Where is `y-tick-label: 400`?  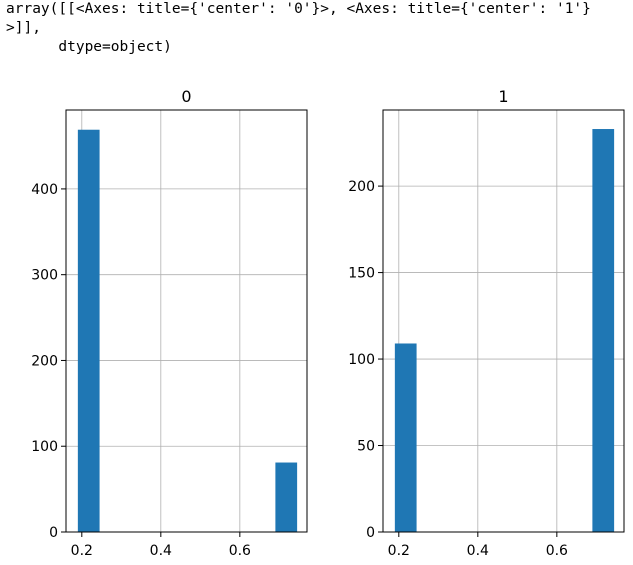 y-tick-label: 400 is located at coordinates (44, 190).